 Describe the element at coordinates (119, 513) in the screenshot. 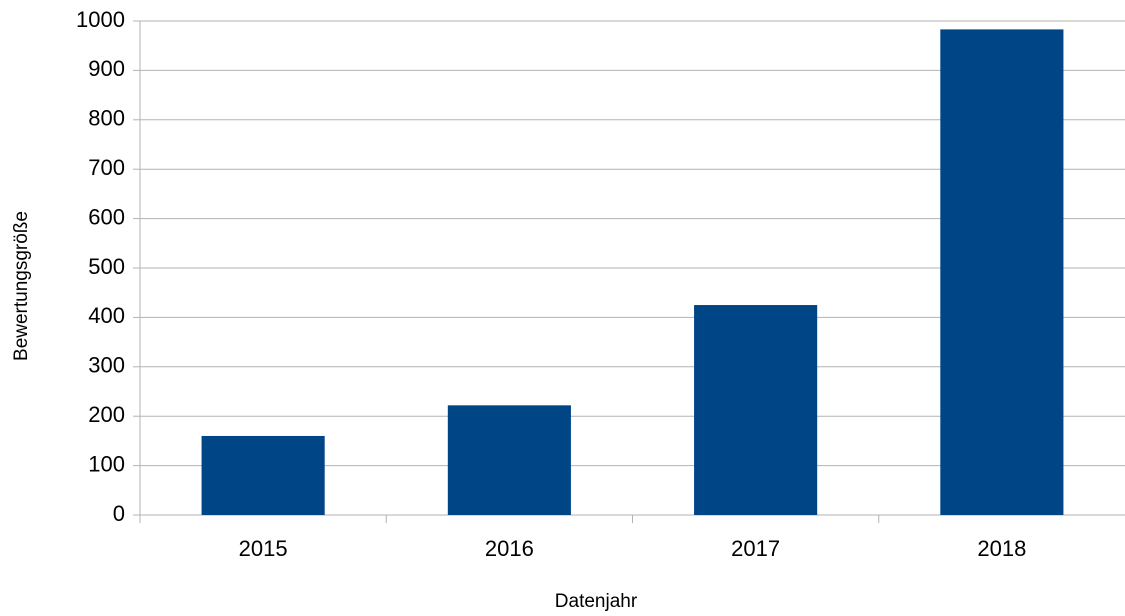

I see `y-tick-label: 0` at that location.